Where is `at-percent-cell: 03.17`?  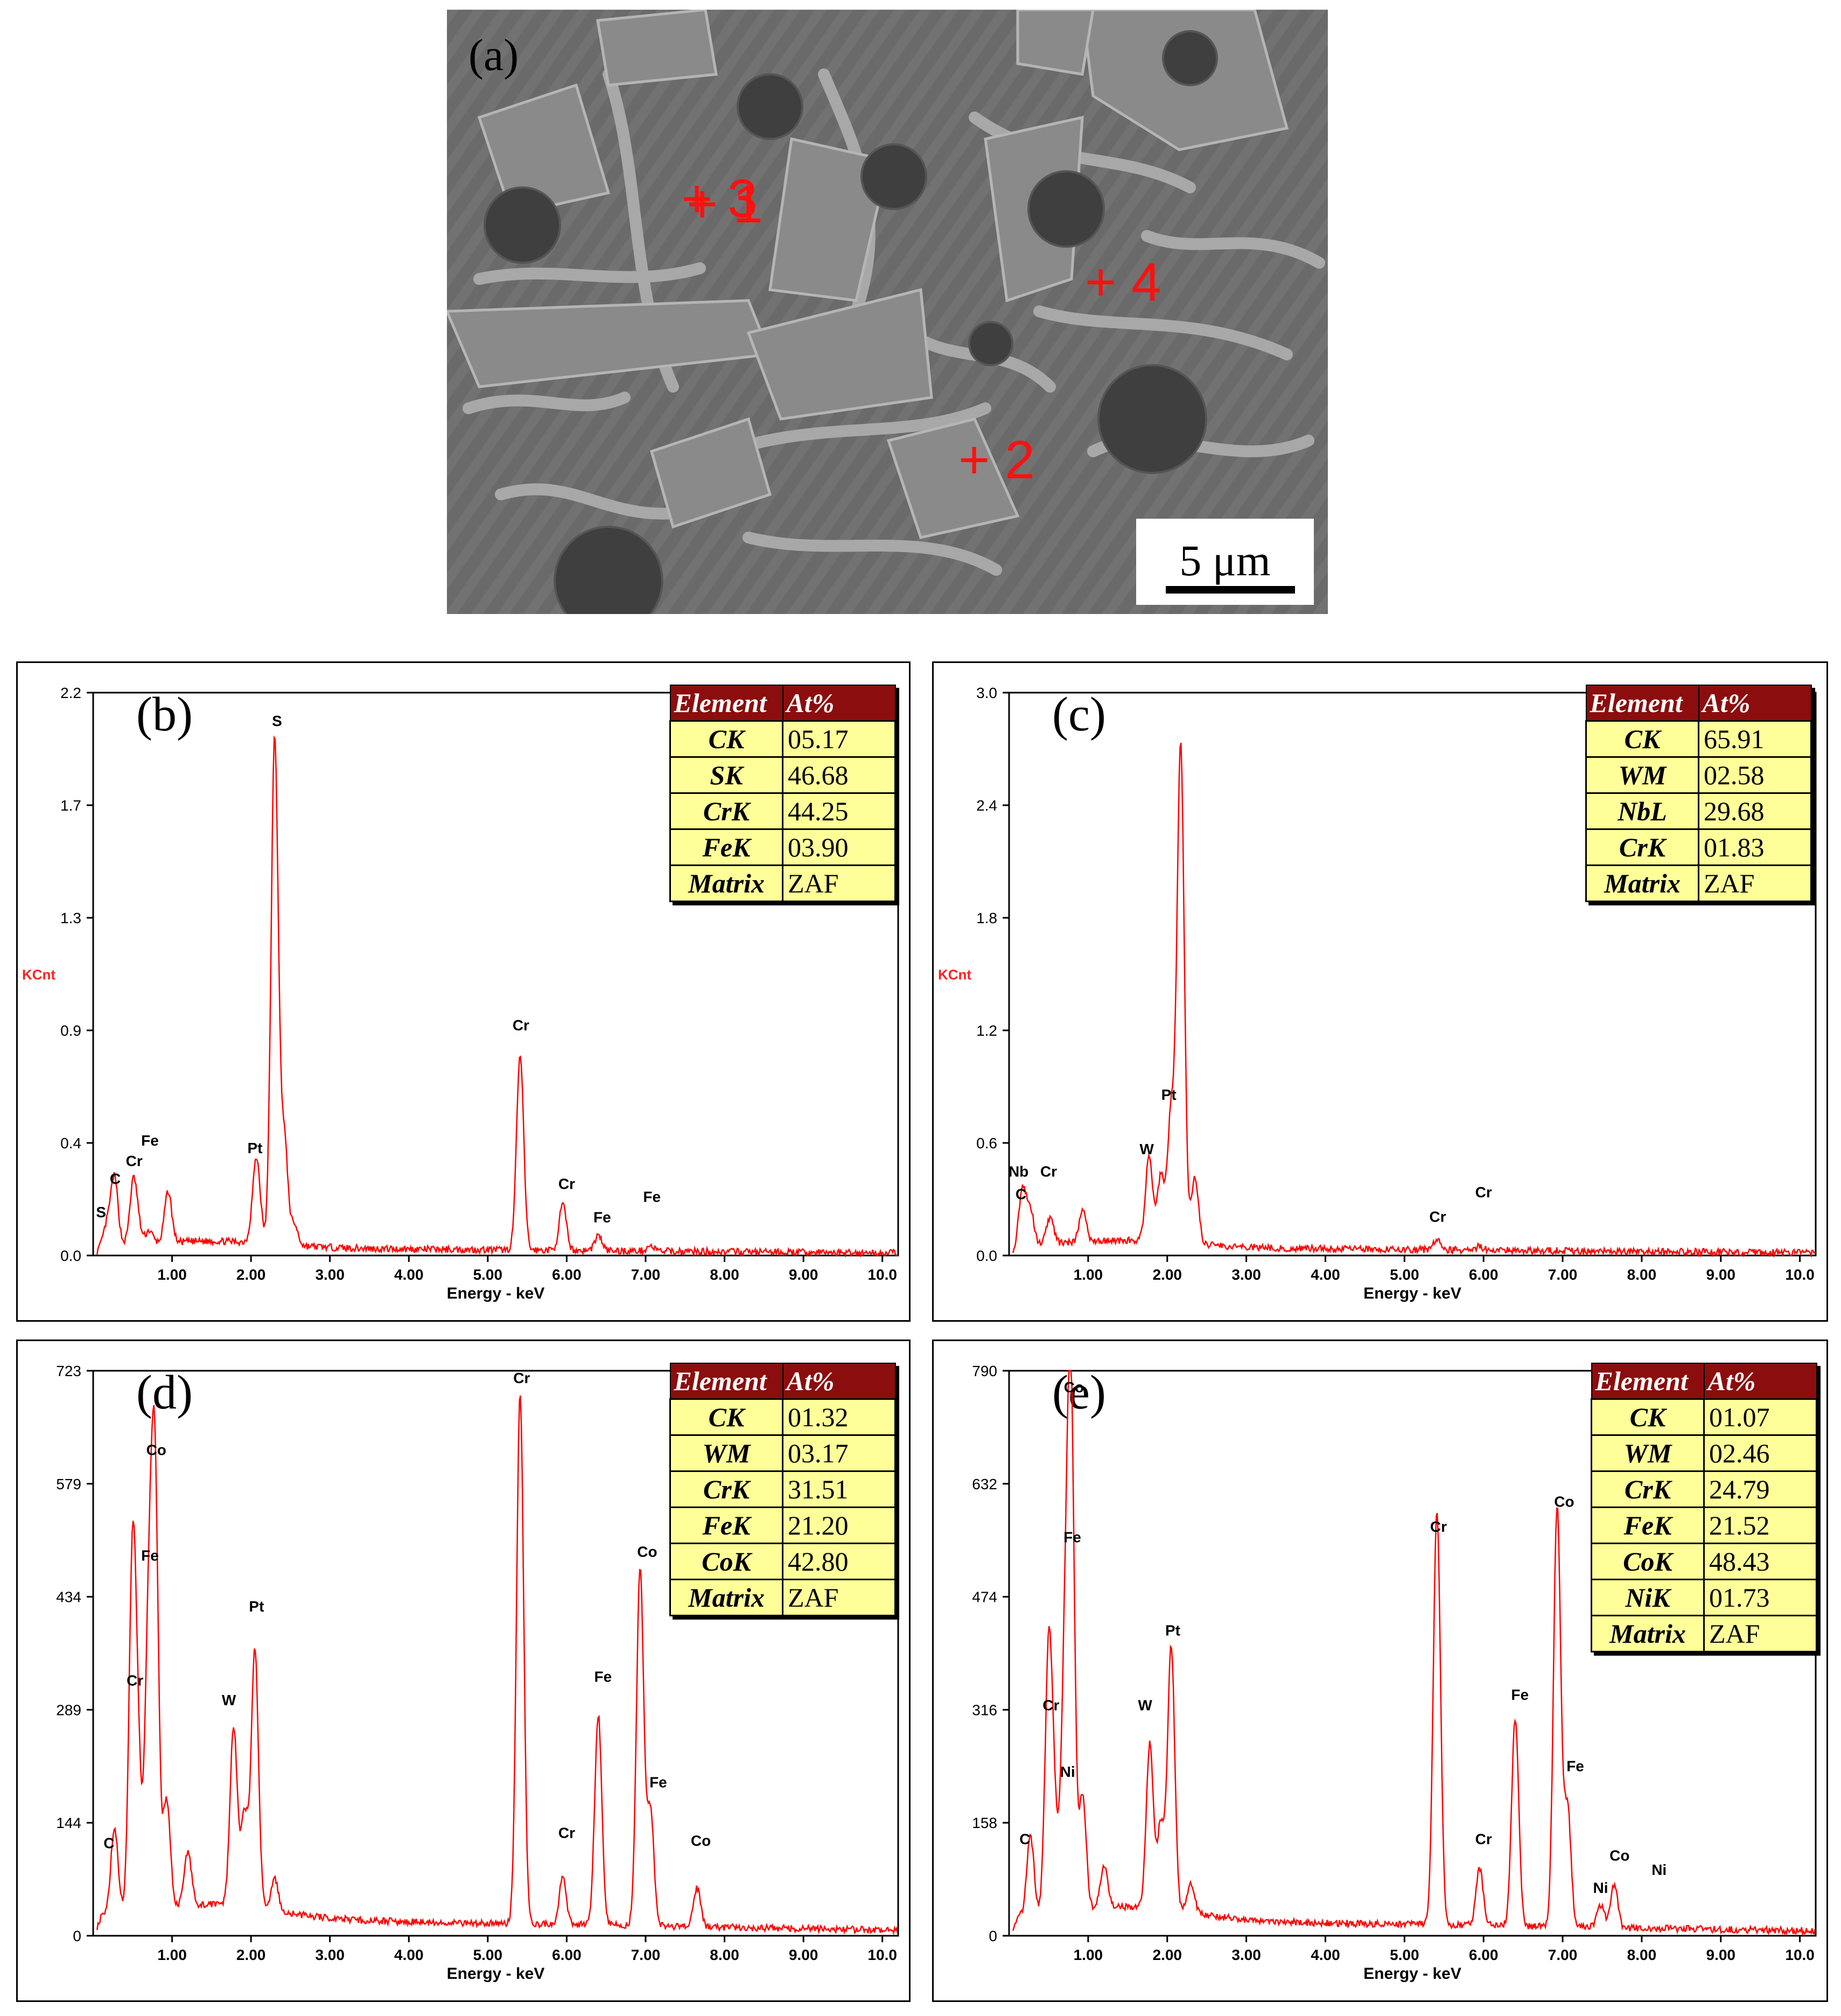 at-percent-cell: 03.17 is located at coordinates (839, 1453).